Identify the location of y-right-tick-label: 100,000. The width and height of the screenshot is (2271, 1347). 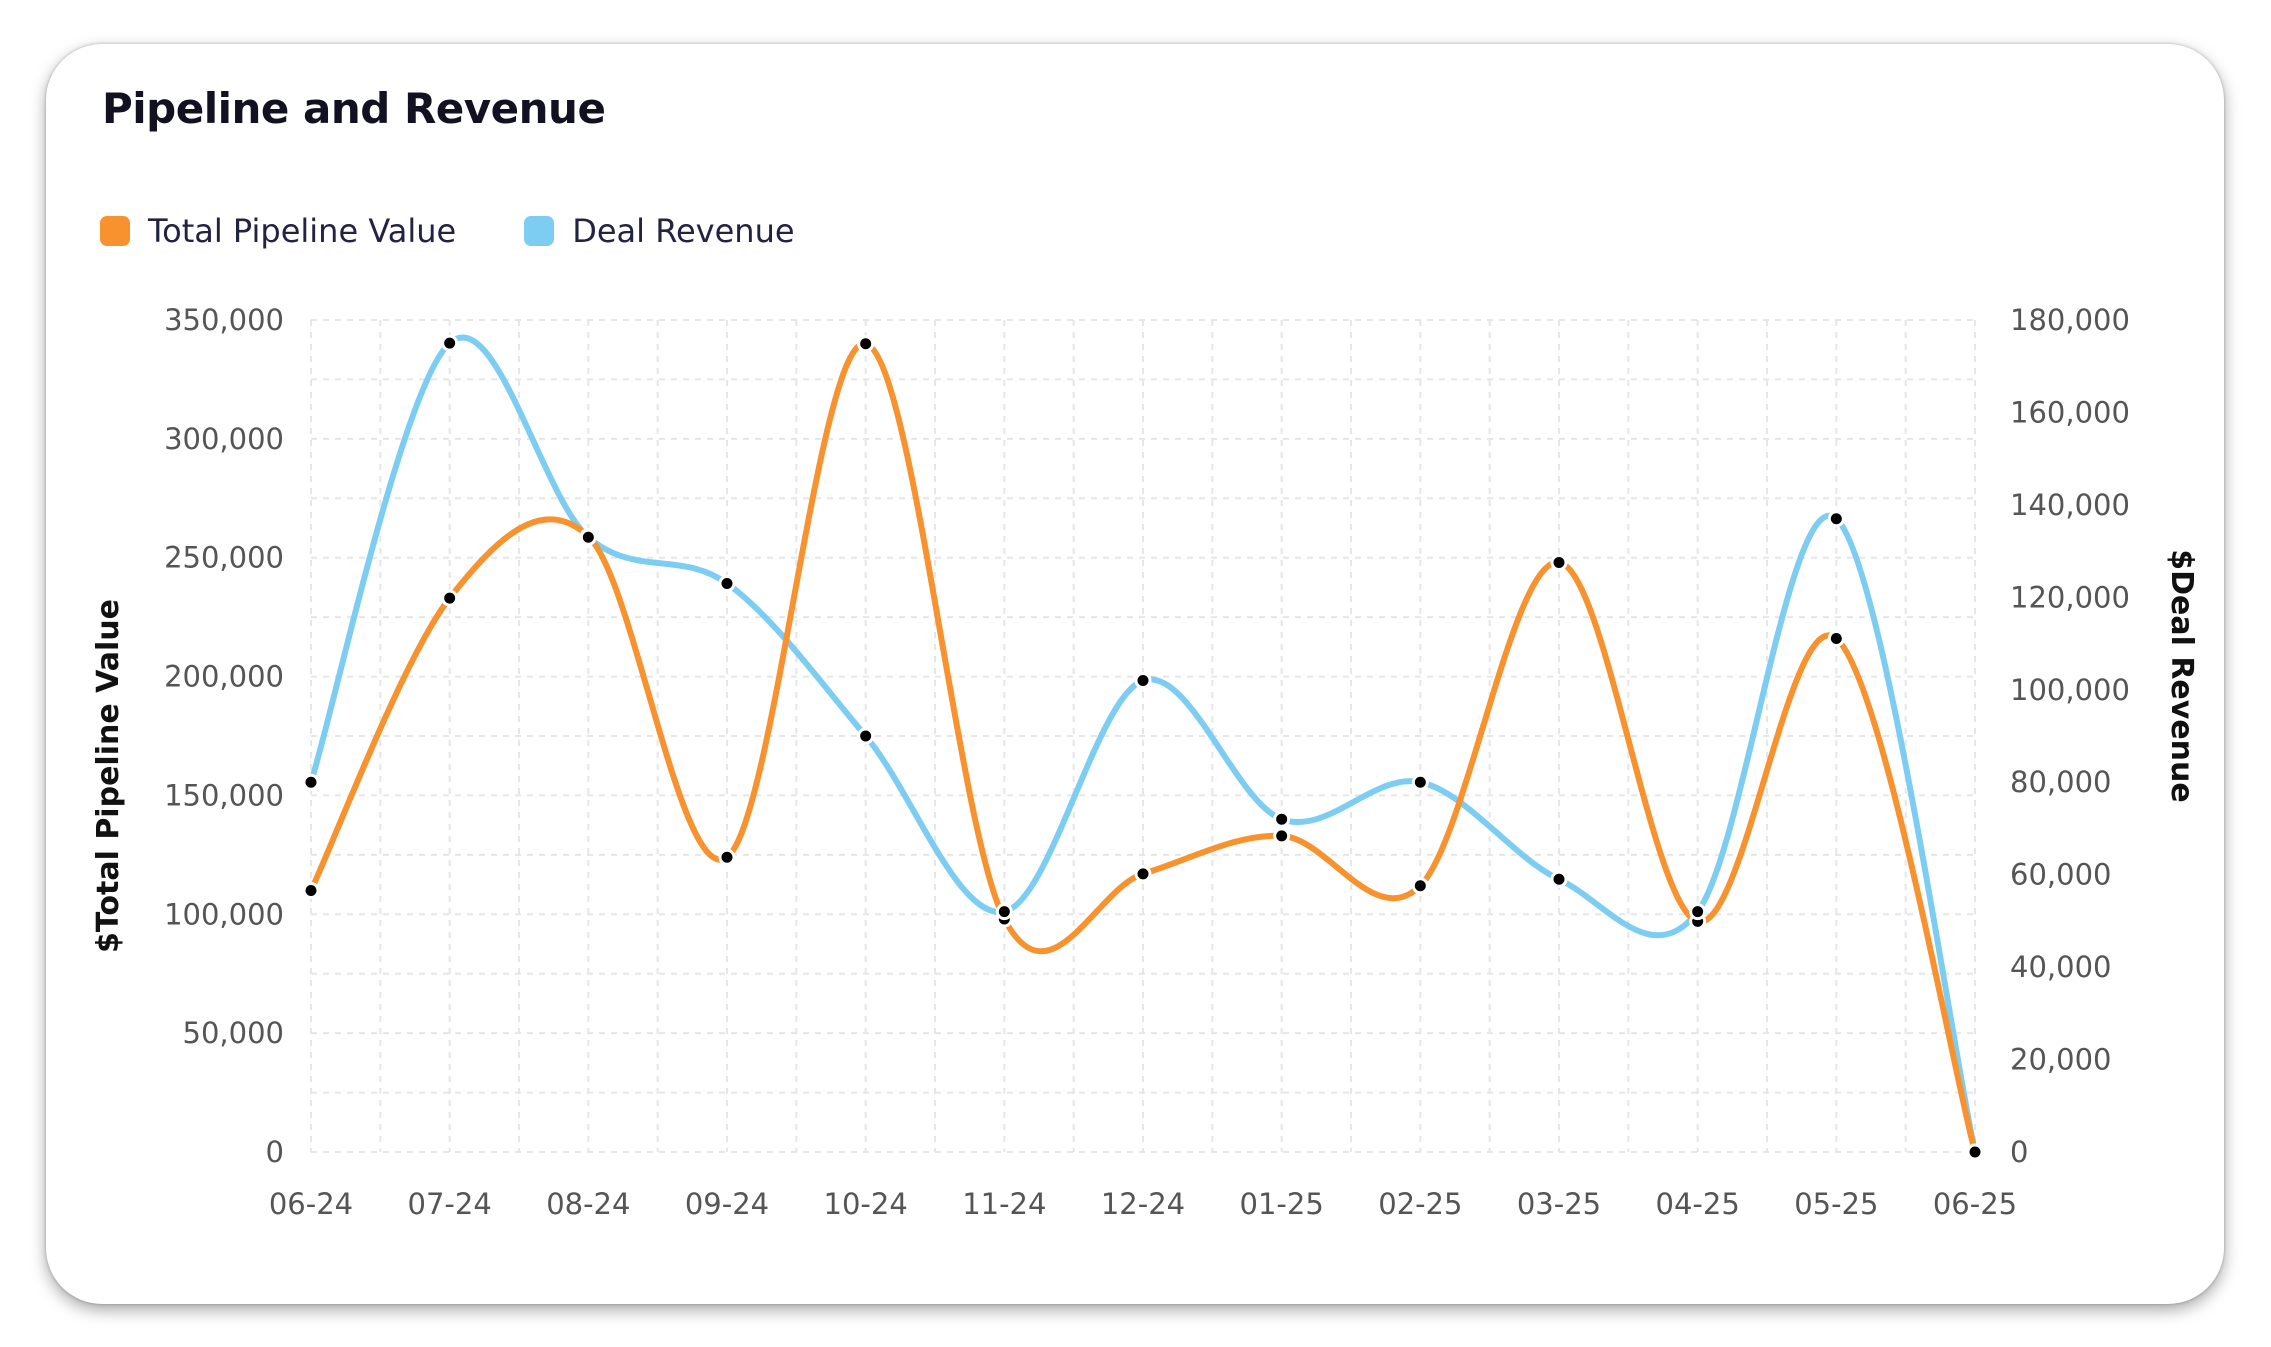
(2070, 690).